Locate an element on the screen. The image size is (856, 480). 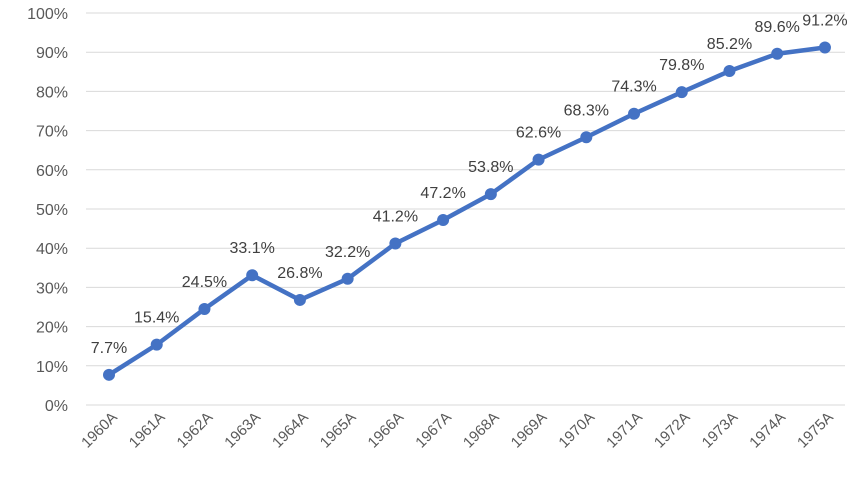
y-tick-label: 70% is located at coordinates (52, 132).